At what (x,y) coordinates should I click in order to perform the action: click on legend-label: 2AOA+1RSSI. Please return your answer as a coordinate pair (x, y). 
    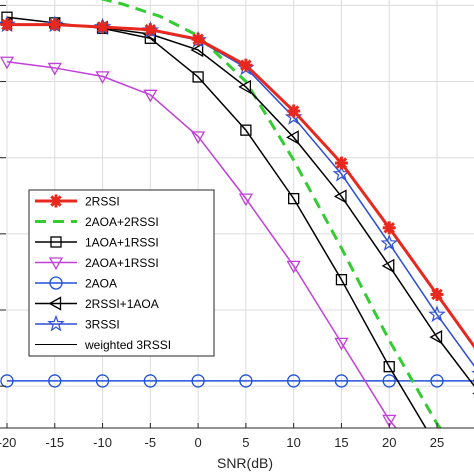
    Looking at the image, I should click on (122, 263).